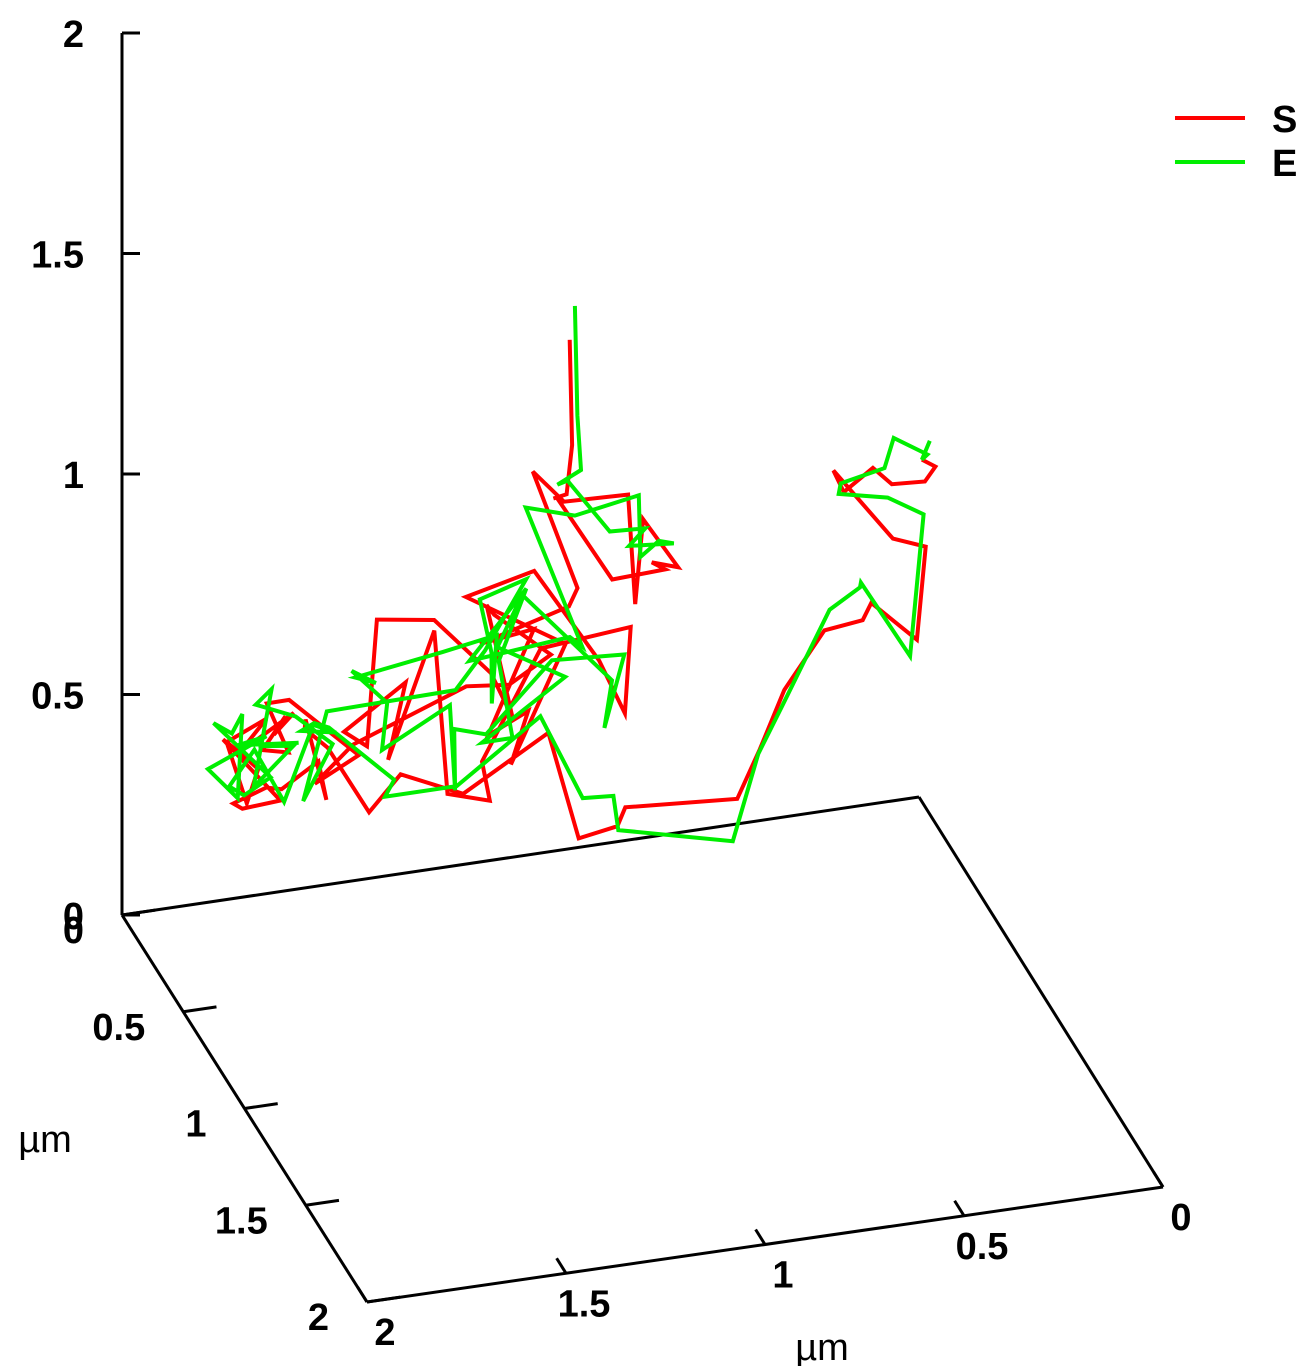 The width and height of the screenshot is (1306, 1366). What do you see at coordinates (73, 917) in the screenshot?
I see `z-tick-label: 0` at bounding box center [73, 917].